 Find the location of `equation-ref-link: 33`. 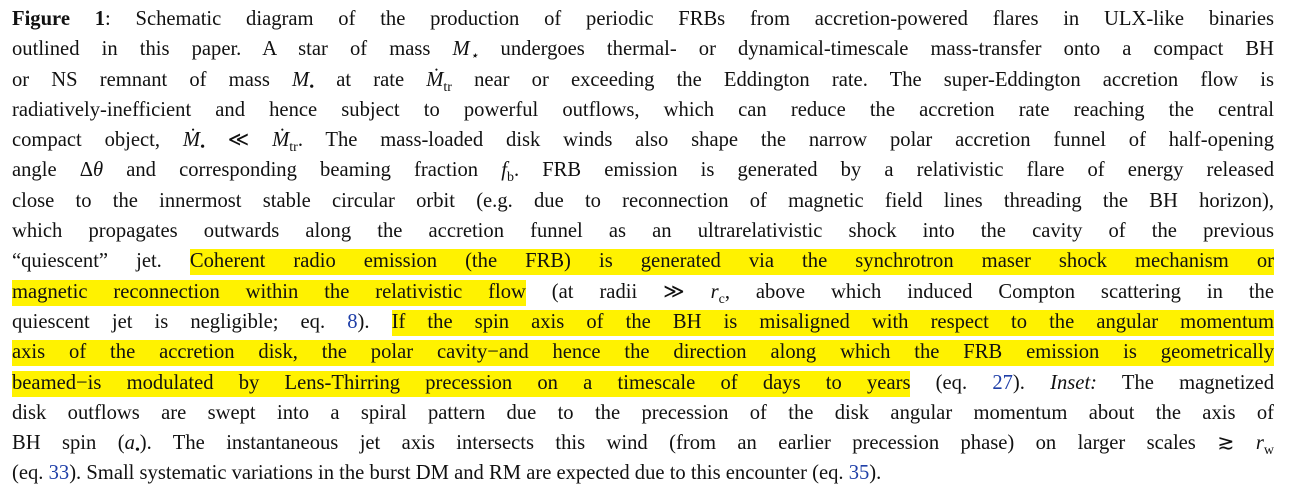

equation-ref-link: 33 is located at coordinates (59, 473).